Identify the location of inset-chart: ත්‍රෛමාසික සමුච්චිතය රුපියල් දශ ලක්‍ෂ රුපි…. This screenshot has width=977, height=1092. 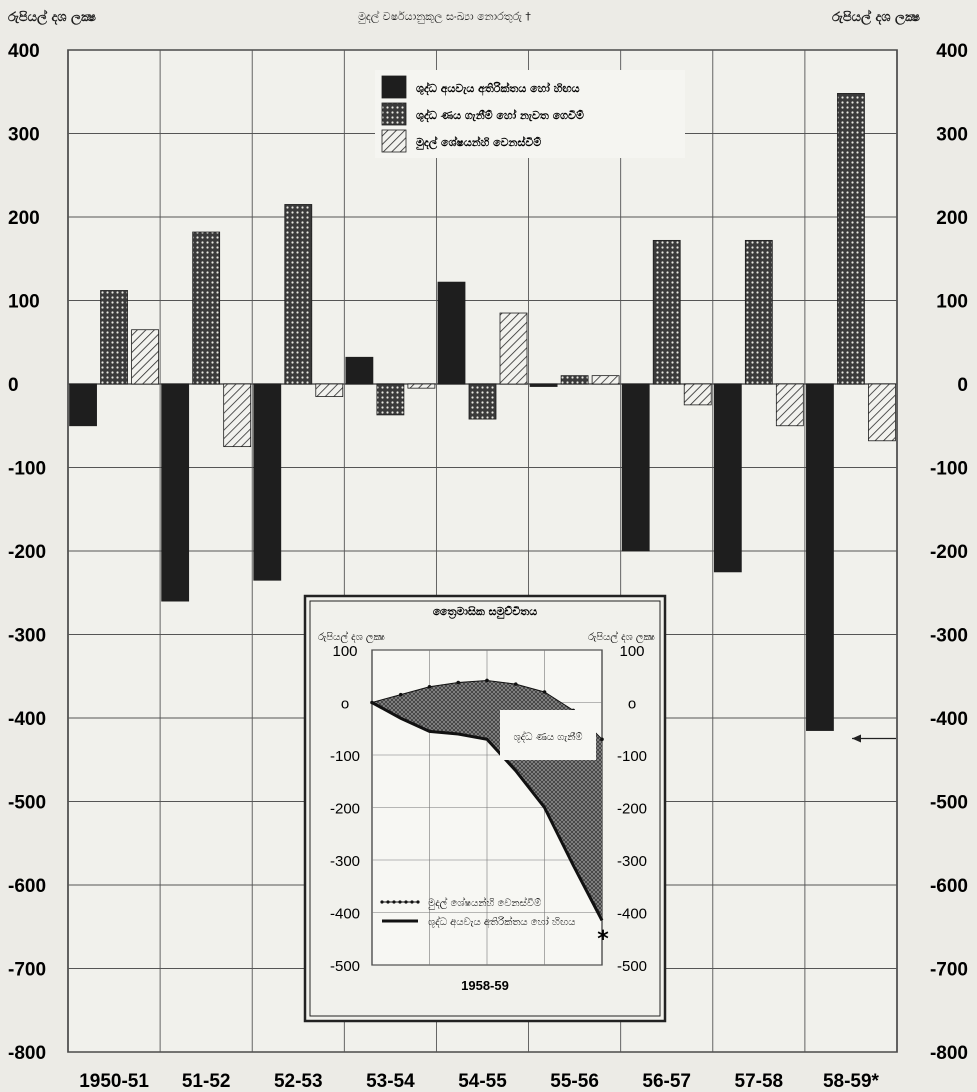
(485, 808).